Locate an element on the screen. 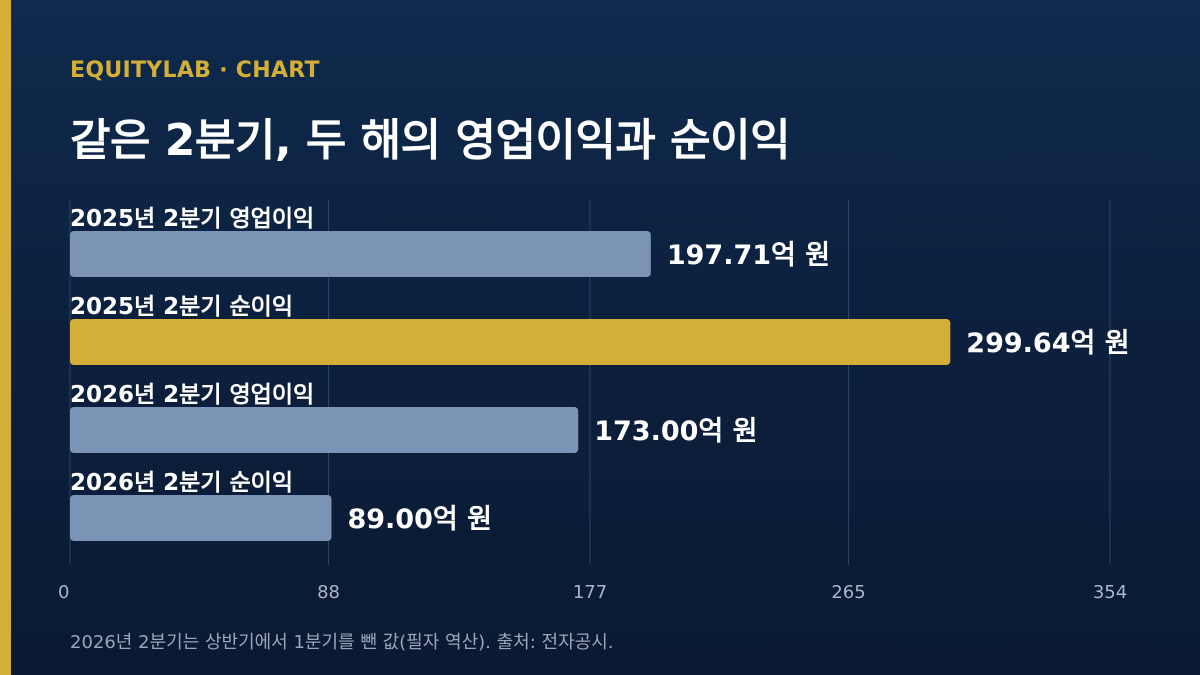 This screenshot has height=675, width=1200. x-tick-label: 265 is located at coordinates (848, 592).